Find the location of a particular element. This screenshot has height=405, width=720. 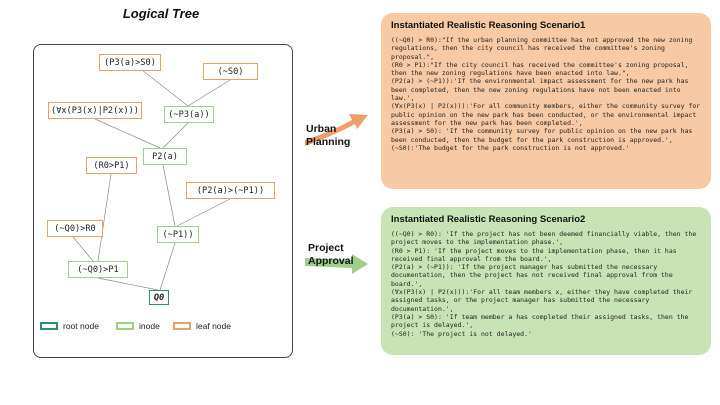

legend-inode-label: inode is located at coordinates (149, 326).